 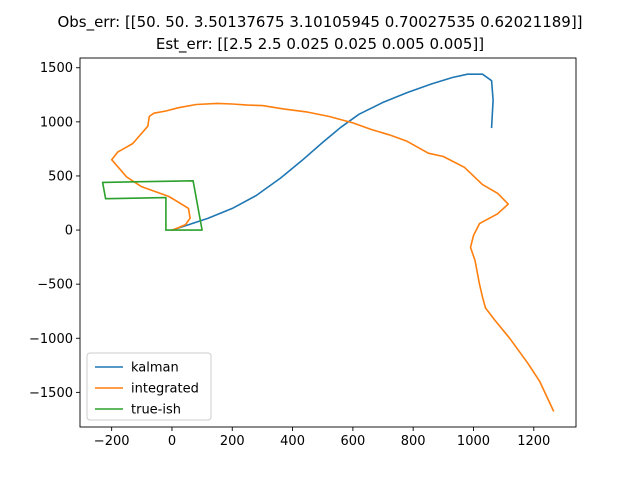 I want to click on y-tick-label: 1000, so click(x=56, y=122).